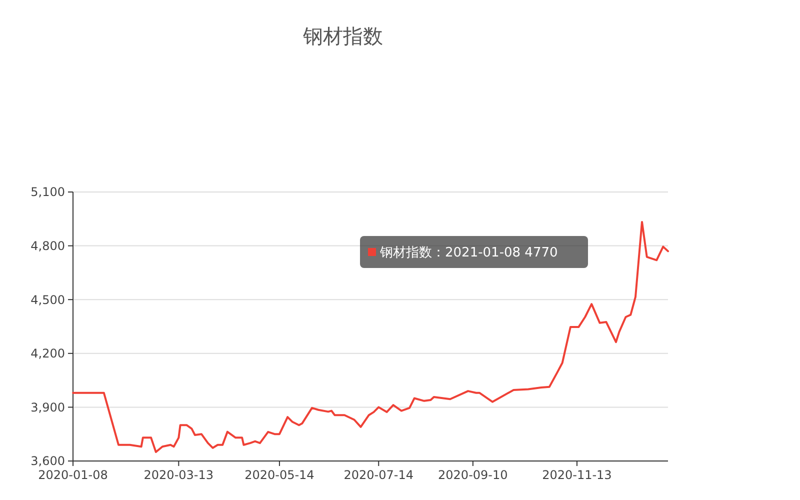 Image resolution: width=800 pixels, height=500 pixels. Describe the element at coordinates (468, 253) in the screenshot. I see `annotation: 钢材指数：2021-01-08 4770` at that location.